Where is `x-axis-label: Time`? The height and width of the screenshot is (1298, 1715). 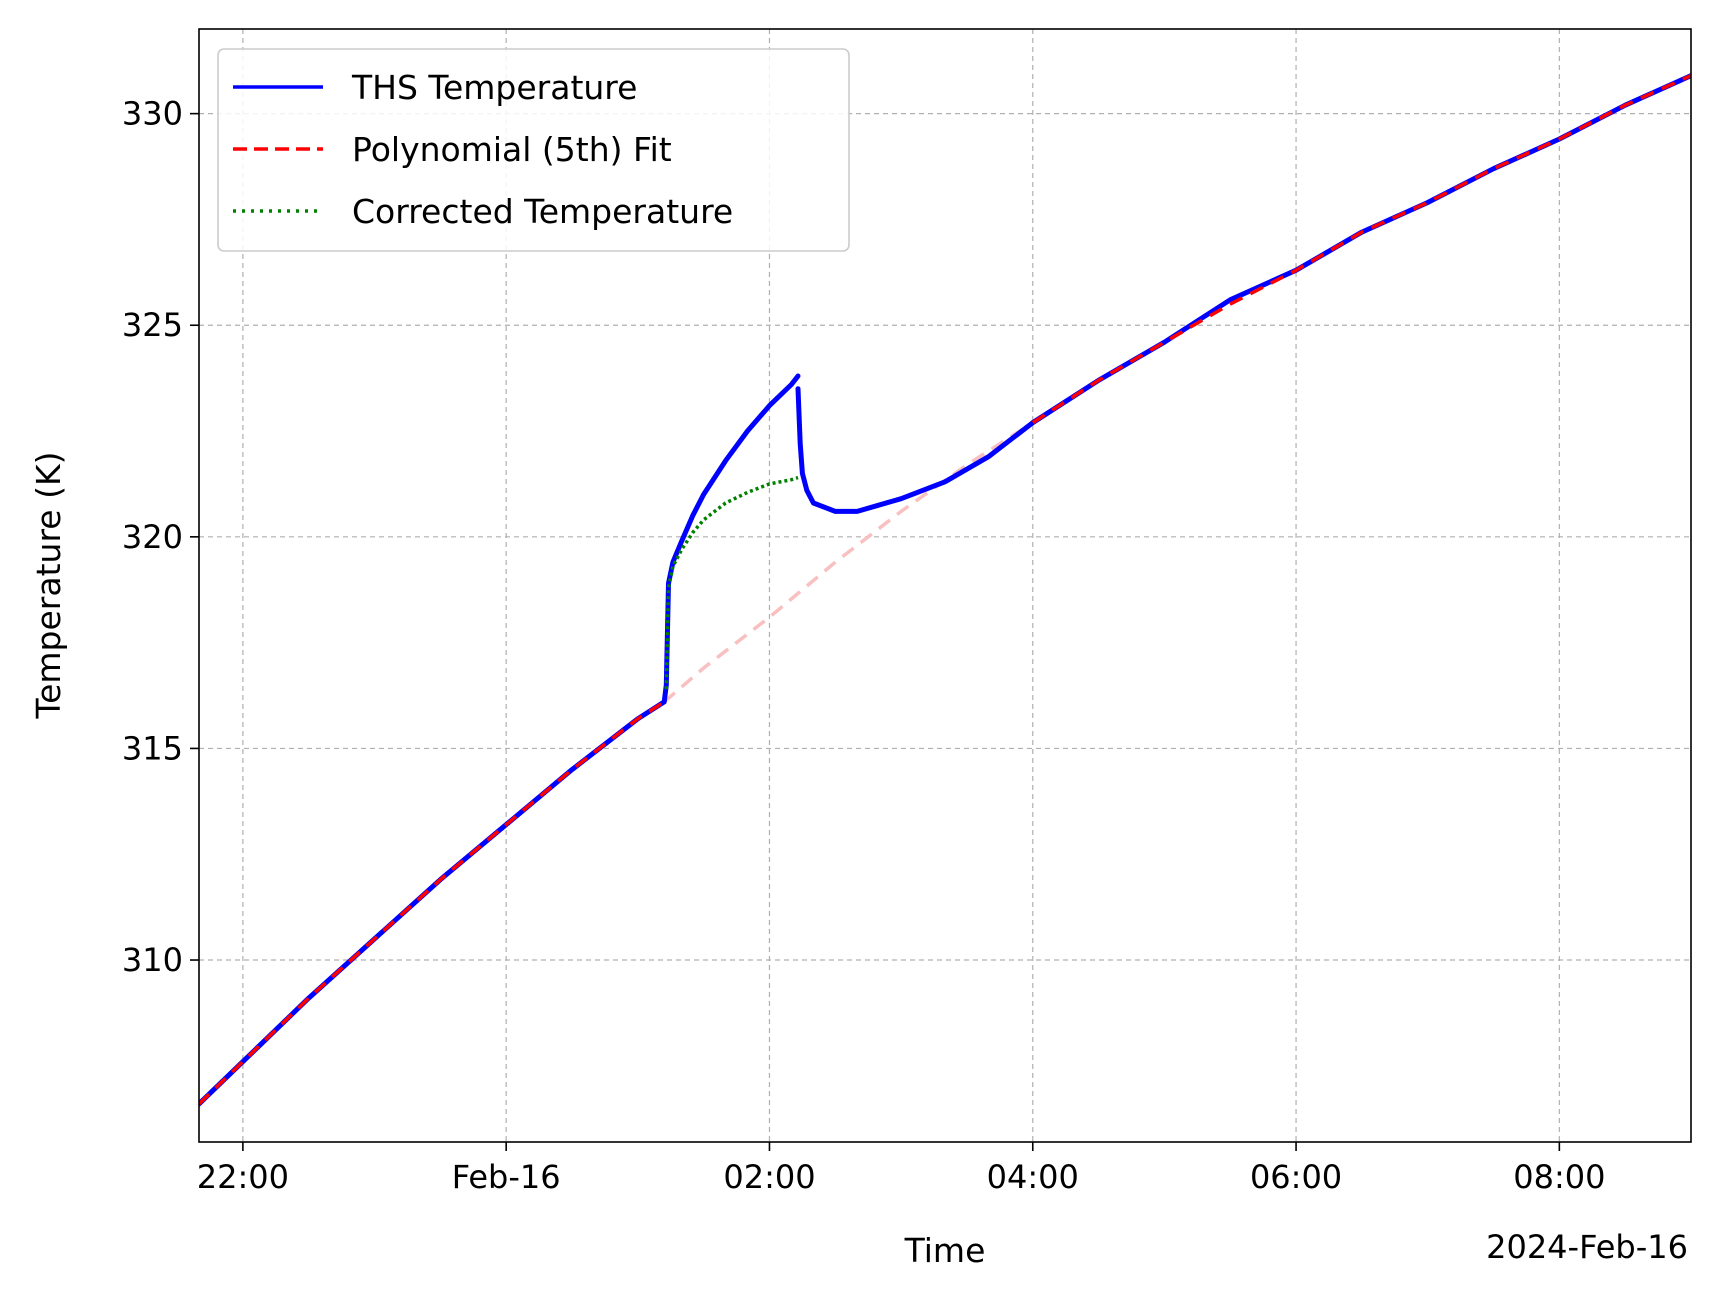 x-axis-label: Time is located at coordinates (945, 1250).